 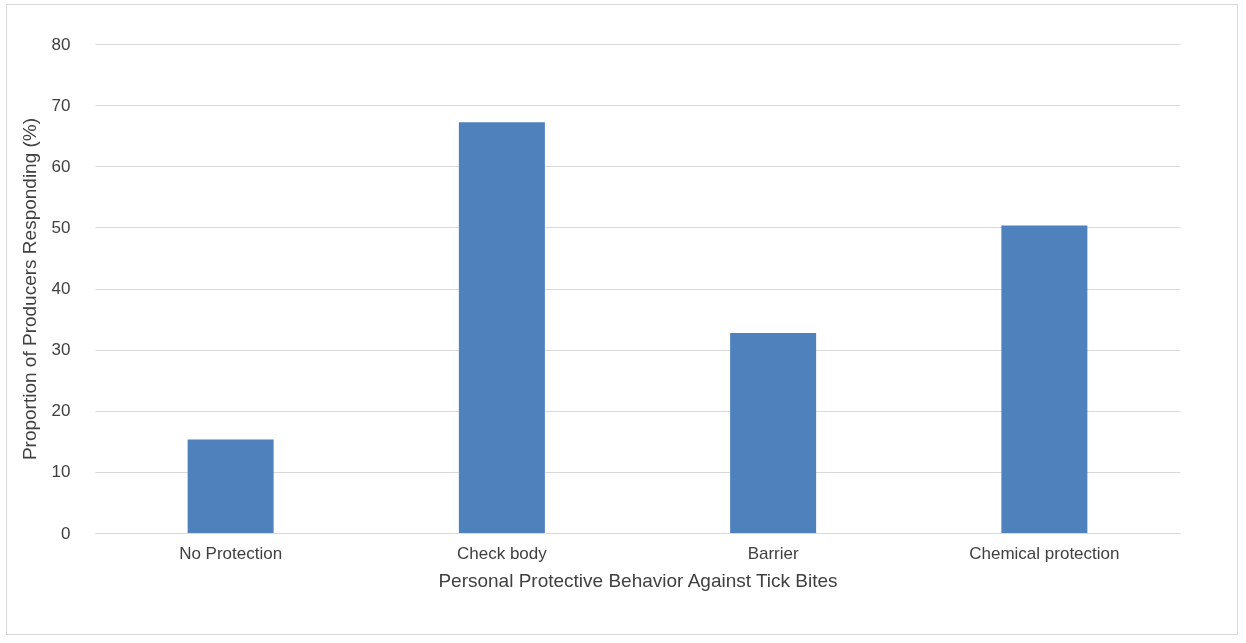 What do you see at coordinates (61, 411) in the screenshot?
I see `y-tick-label: 20` at bounding box center [61, 411].